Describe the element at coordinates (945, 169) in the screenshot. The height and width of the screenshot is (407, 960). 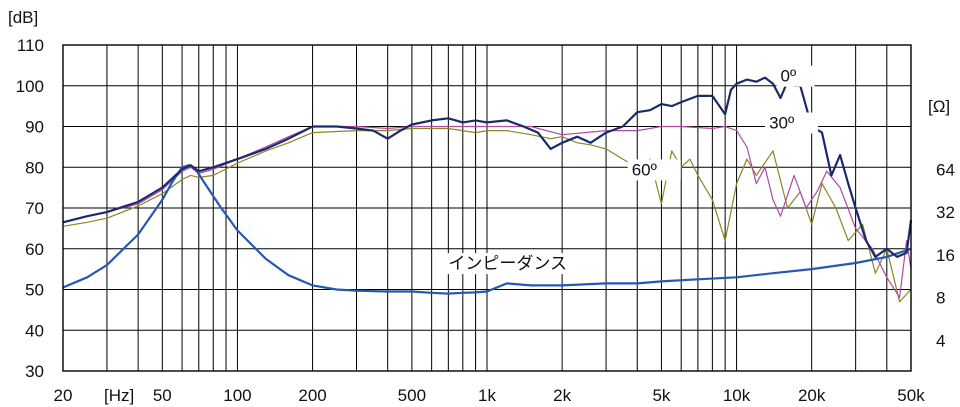
I see `y2-tick-label: 64` at that location.